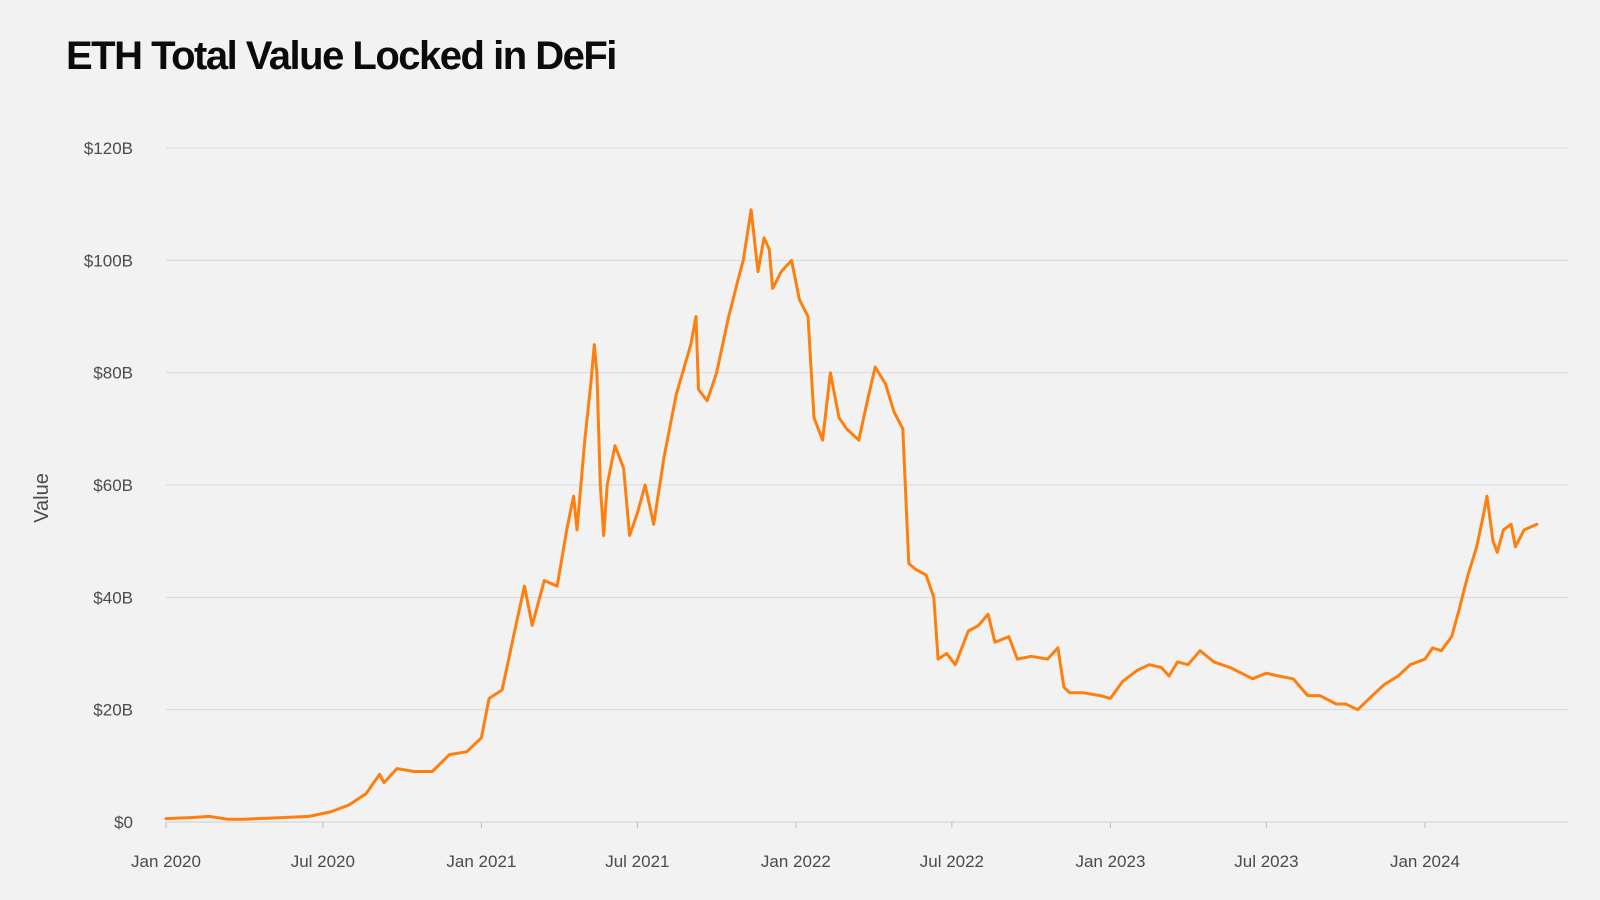 The width and height of the screenshot is (1600, 900). Describe the element at coordinates (113, 597) in the screenshot. I see `y-tick-label: $40B` at that location.